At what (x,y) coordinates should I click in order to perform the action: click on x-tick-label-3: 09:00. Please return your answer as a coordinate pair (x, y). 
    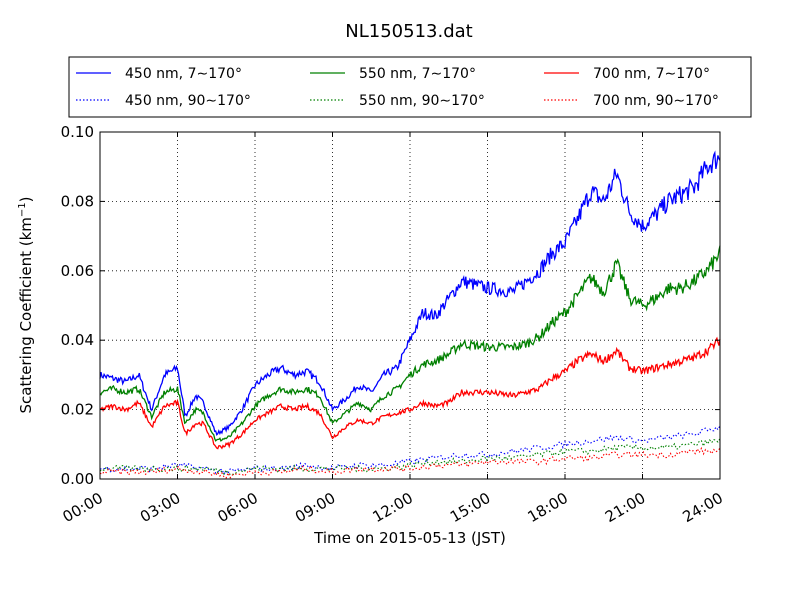
    Looking at the image, I should click on (315, 507).